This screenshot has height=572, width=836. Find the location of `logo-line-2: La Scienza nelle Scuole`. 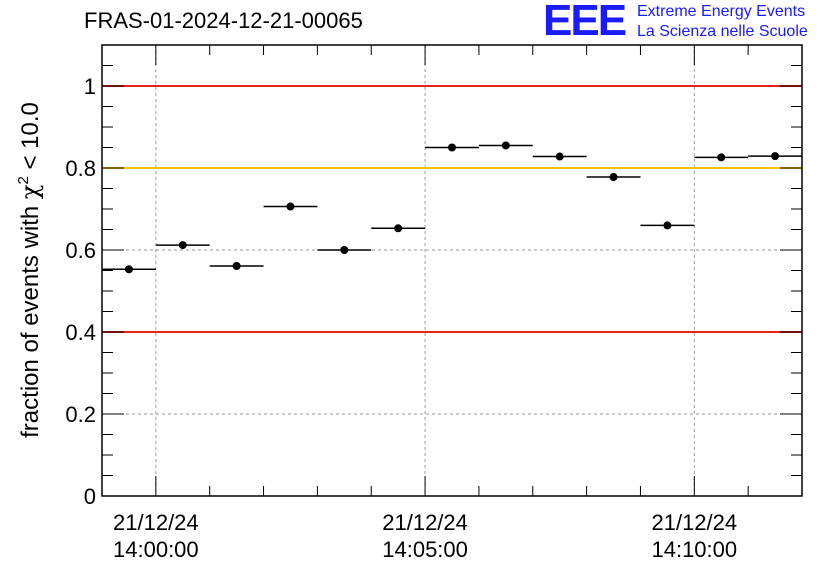

logo-line-2: La Scienza nelle Scuole is located at coordinates (722, 31).